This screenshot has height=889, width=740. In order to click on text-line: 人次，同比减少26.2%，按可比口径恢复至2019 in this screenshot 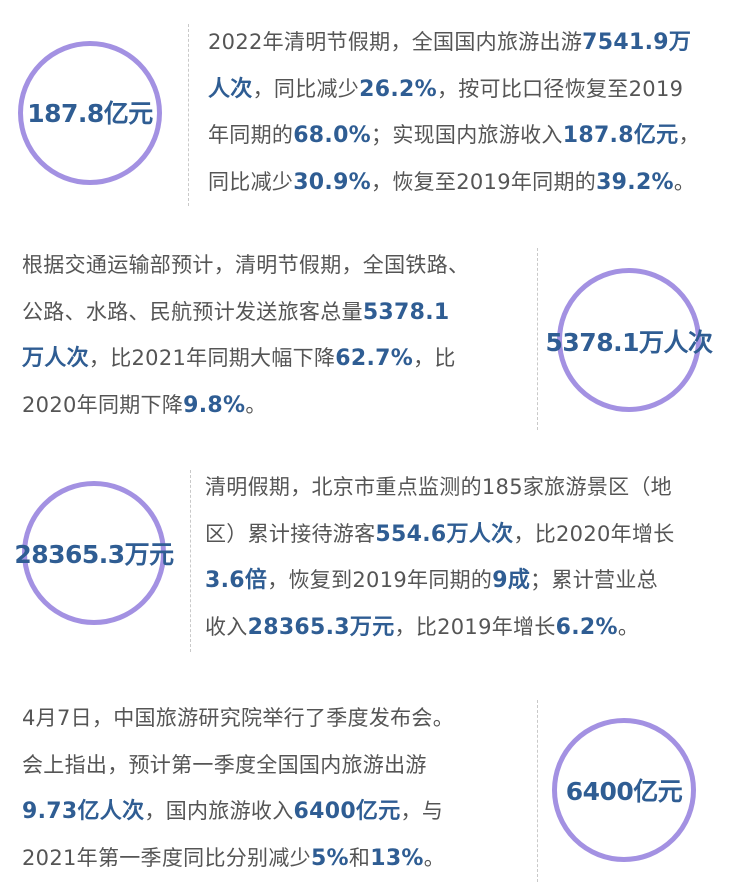, I will do `click(454, 89)`.